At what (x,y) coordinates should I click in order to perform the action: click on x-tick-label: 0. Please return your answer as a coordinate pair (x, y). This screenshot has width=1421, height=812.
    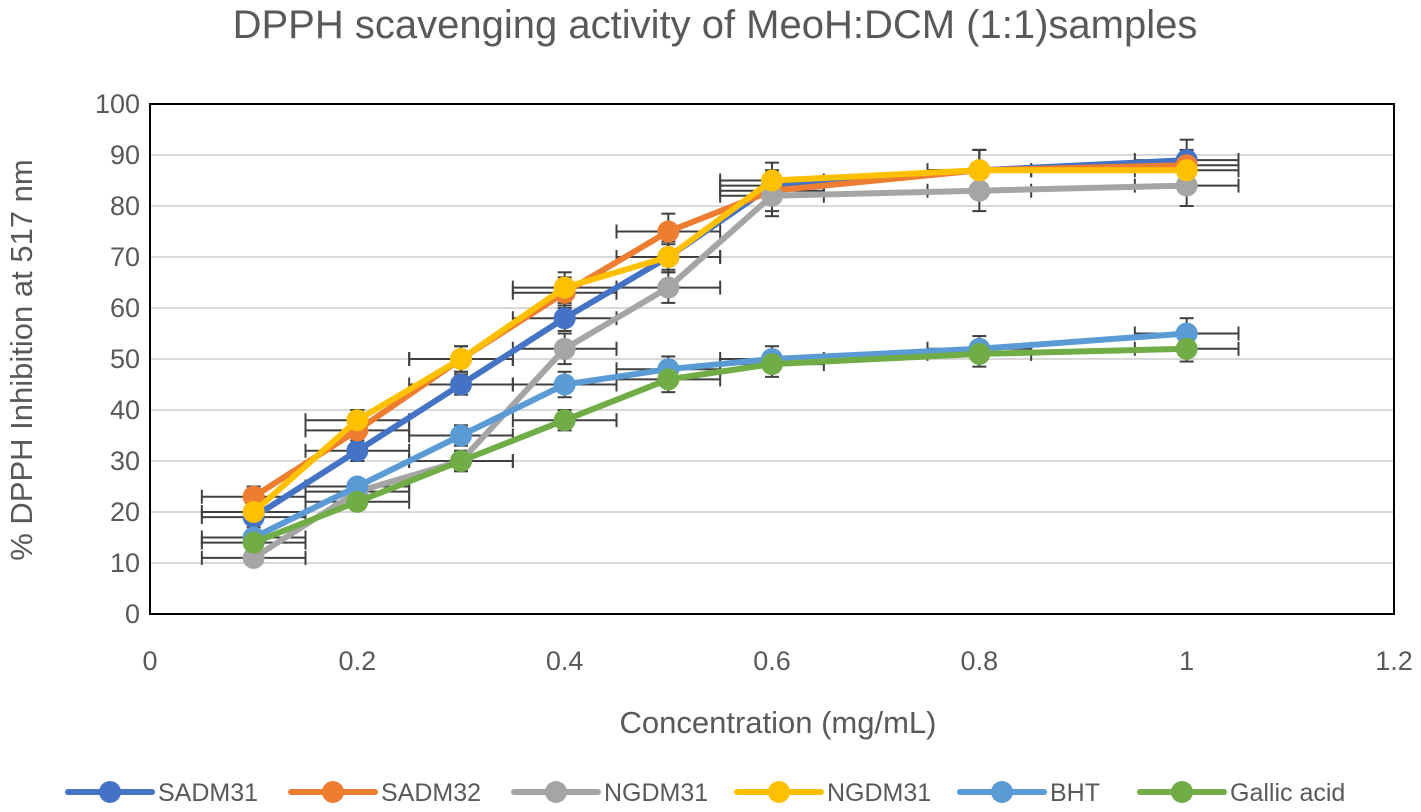
    Looking at the image, I should click on (149, 661).